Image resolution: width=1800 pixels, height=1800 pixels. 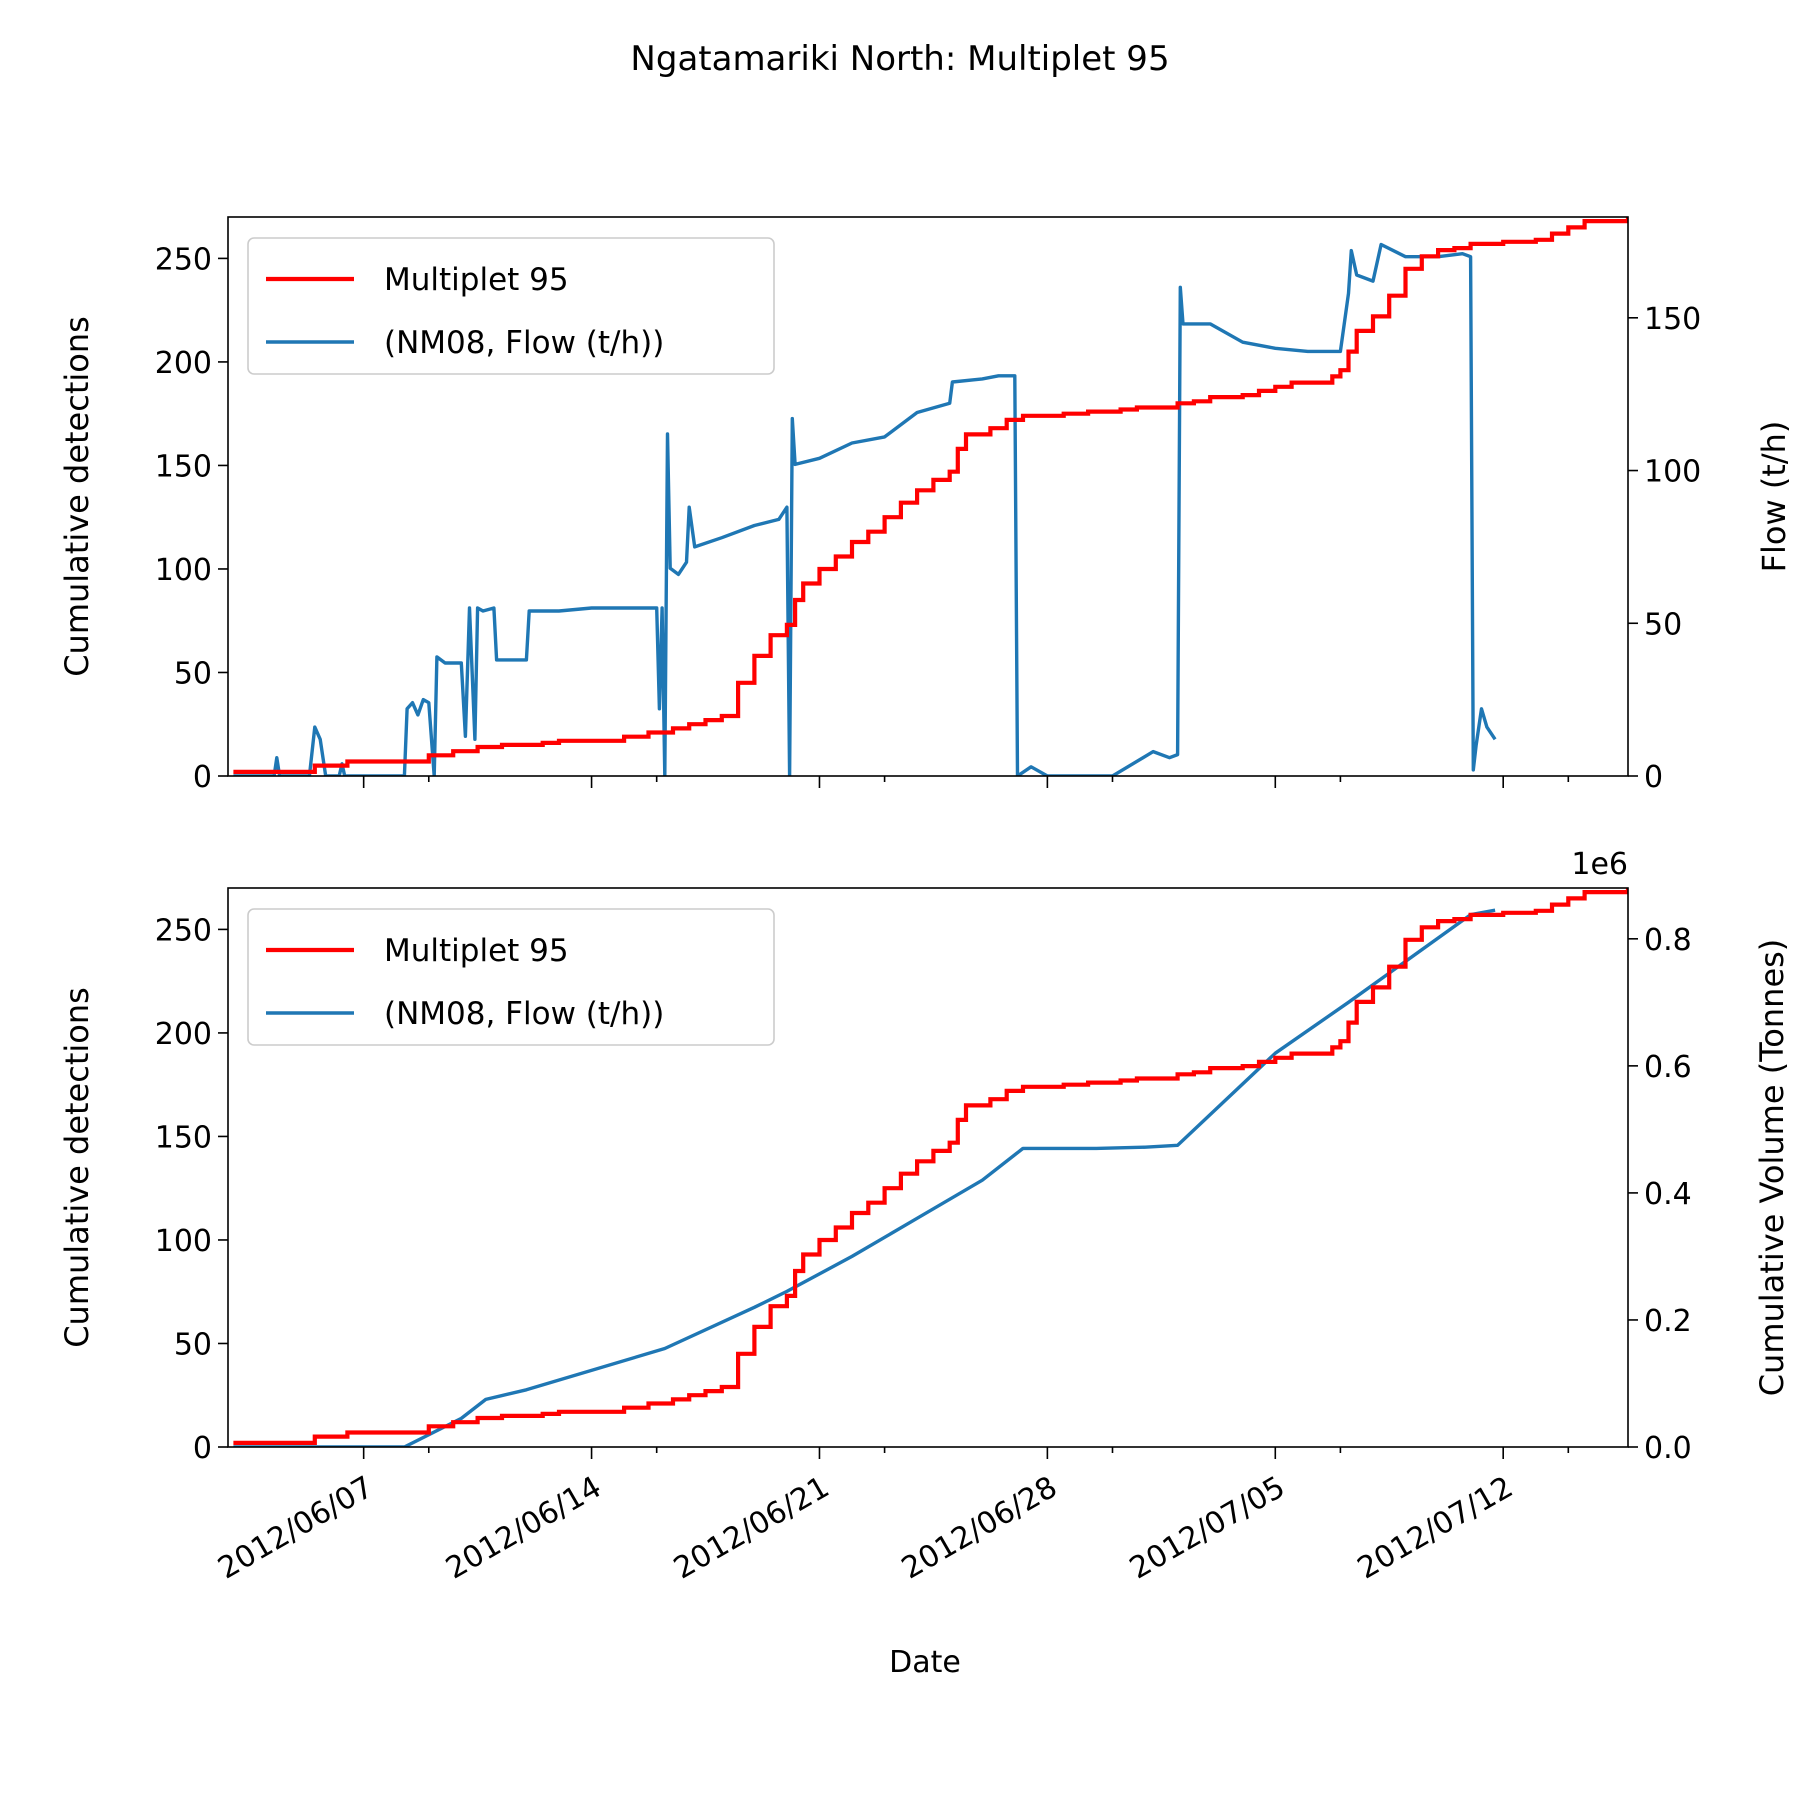 What do you see at coordinates (1599, 864) in the screenshot?
I see `right-axis-offset-text: 1e6` at bounding box center [1599, 864].